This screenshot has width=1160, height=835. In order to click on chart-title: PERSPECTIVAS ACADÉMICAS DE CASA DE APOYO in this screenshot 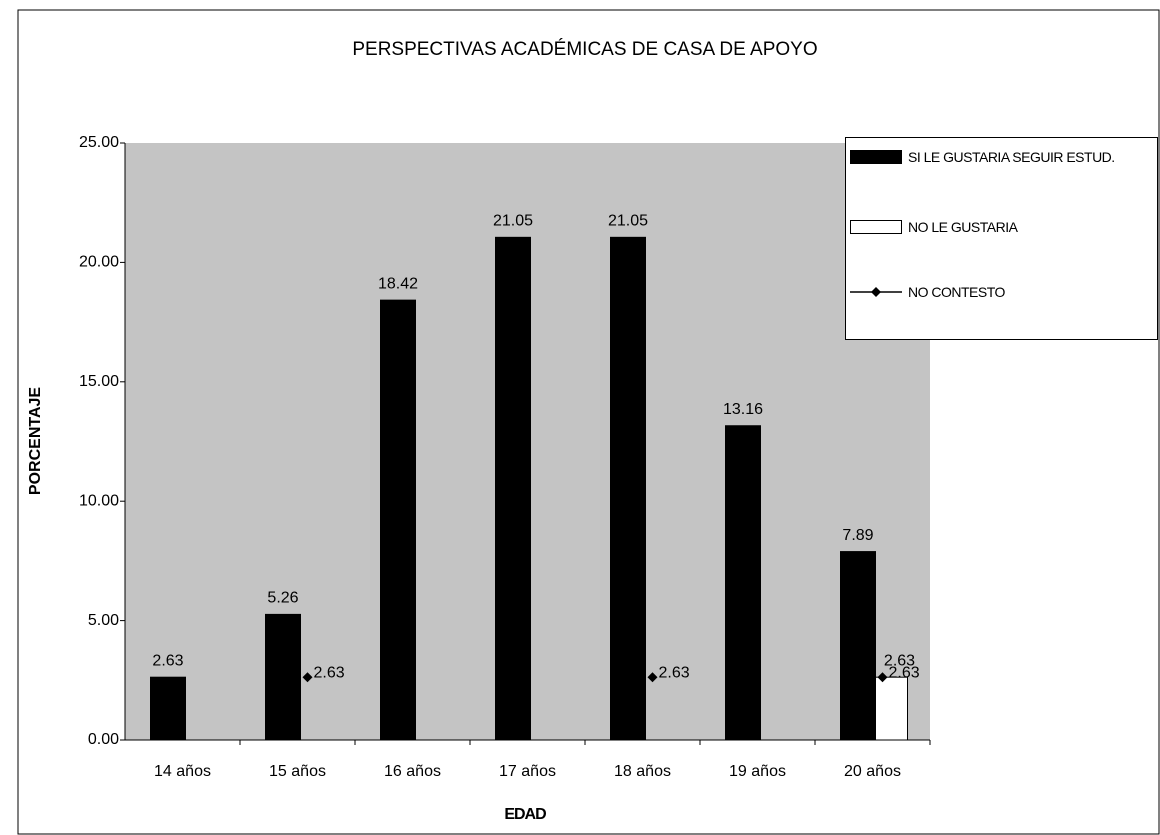, I will do `click(584, 49)`.